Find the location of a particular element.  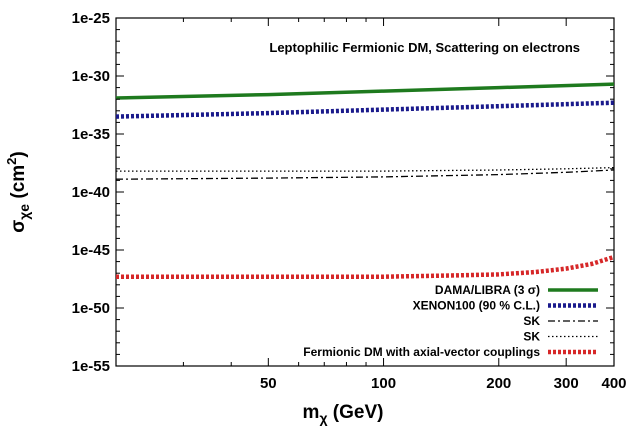

x-tick-label: 300 is located at coordinates (566, 383).